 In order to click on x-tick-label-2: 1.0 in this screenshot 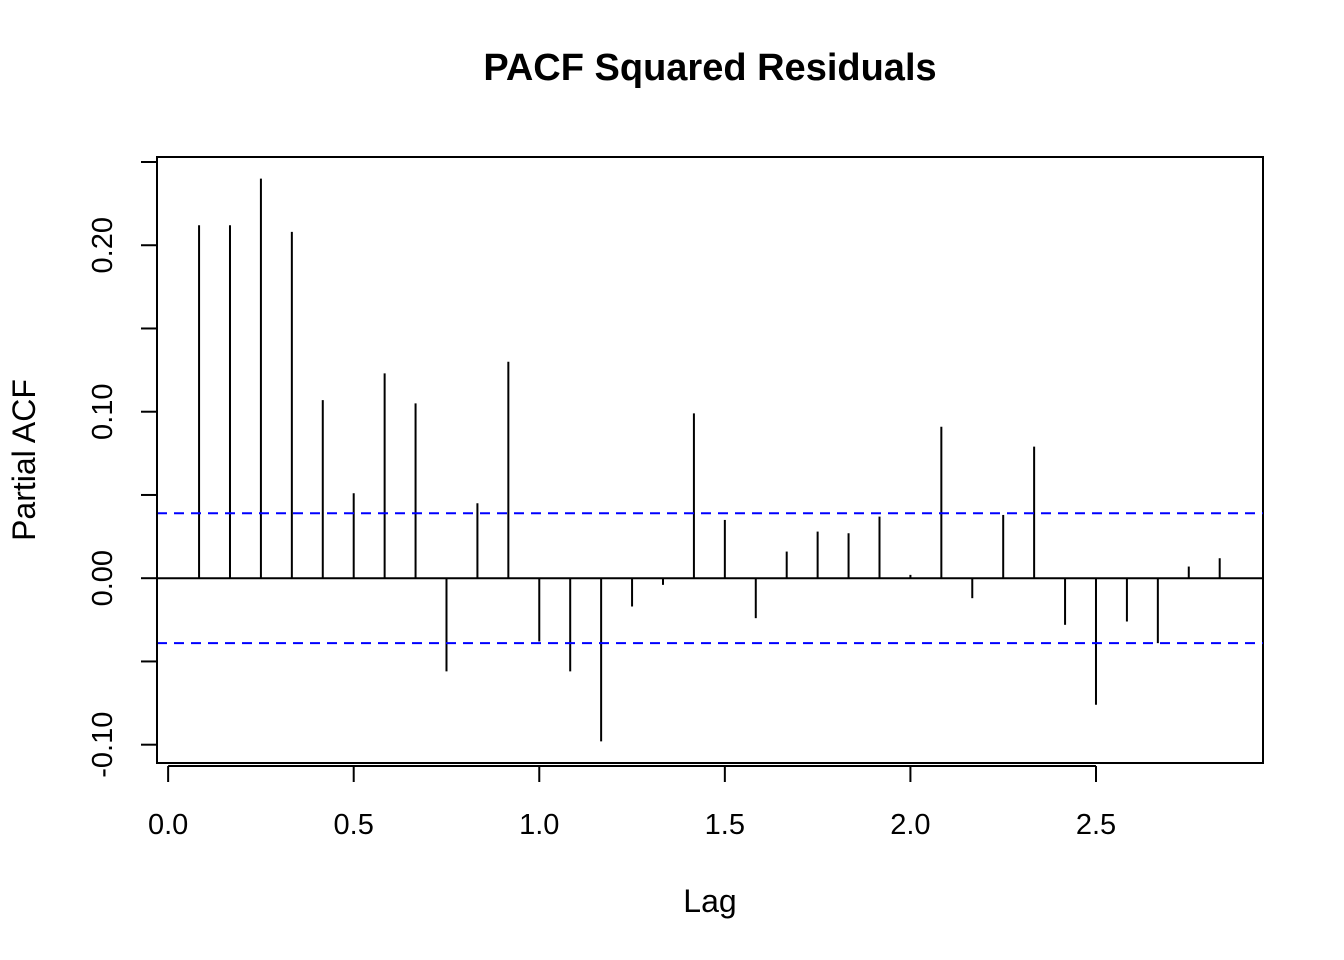, I will do `click(539, 825)`.